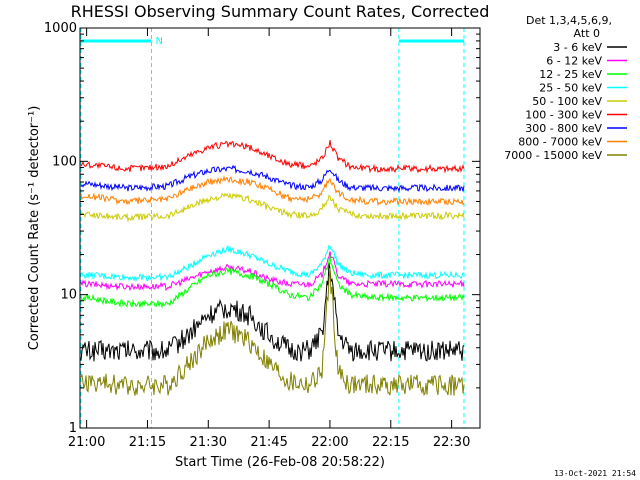  What do you see at coordinates (569, 20) in the screenshot?
I see `legend-header-line-1: Det 1,3,4,5,6,9,` at bounding box center [569, 20].